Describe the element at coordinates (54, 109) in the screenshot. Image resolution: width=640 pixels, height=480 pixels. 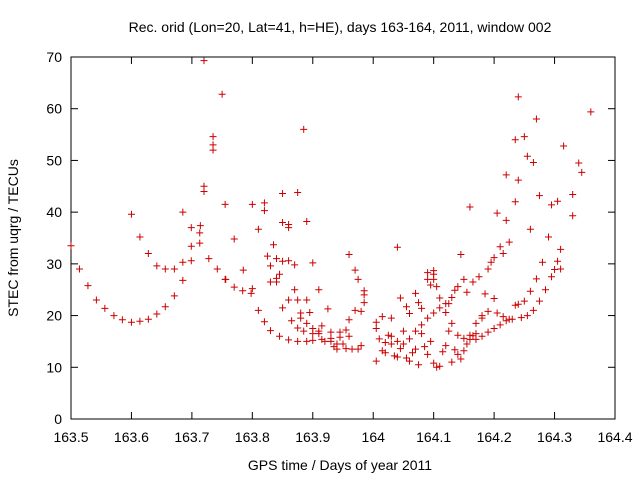
I see `y-tick-label: 60` at that location.